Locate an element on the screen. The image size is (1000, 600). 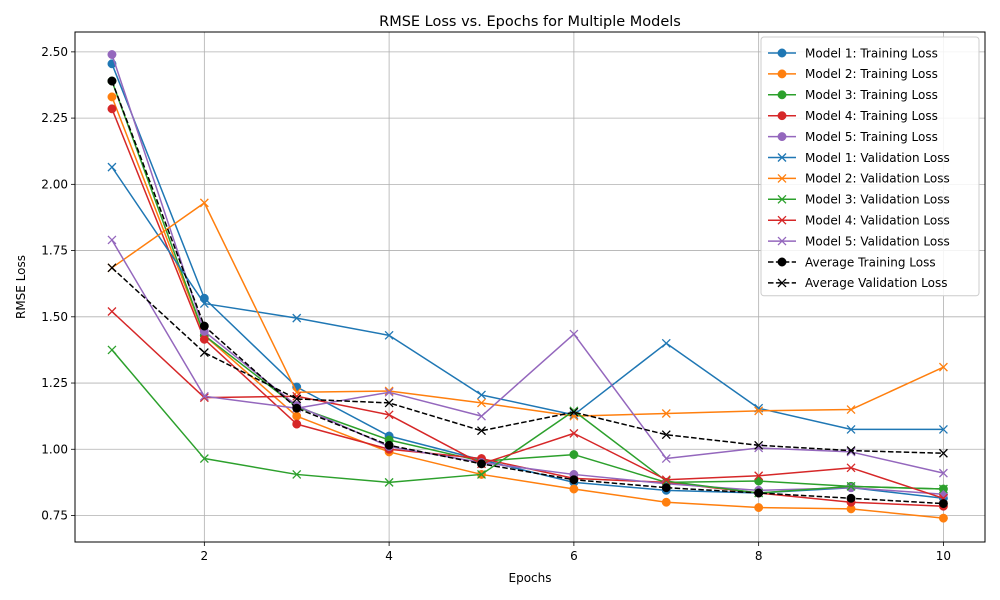
legend-item: Model 4: Validation Loss is located at coordinates (859, 221).